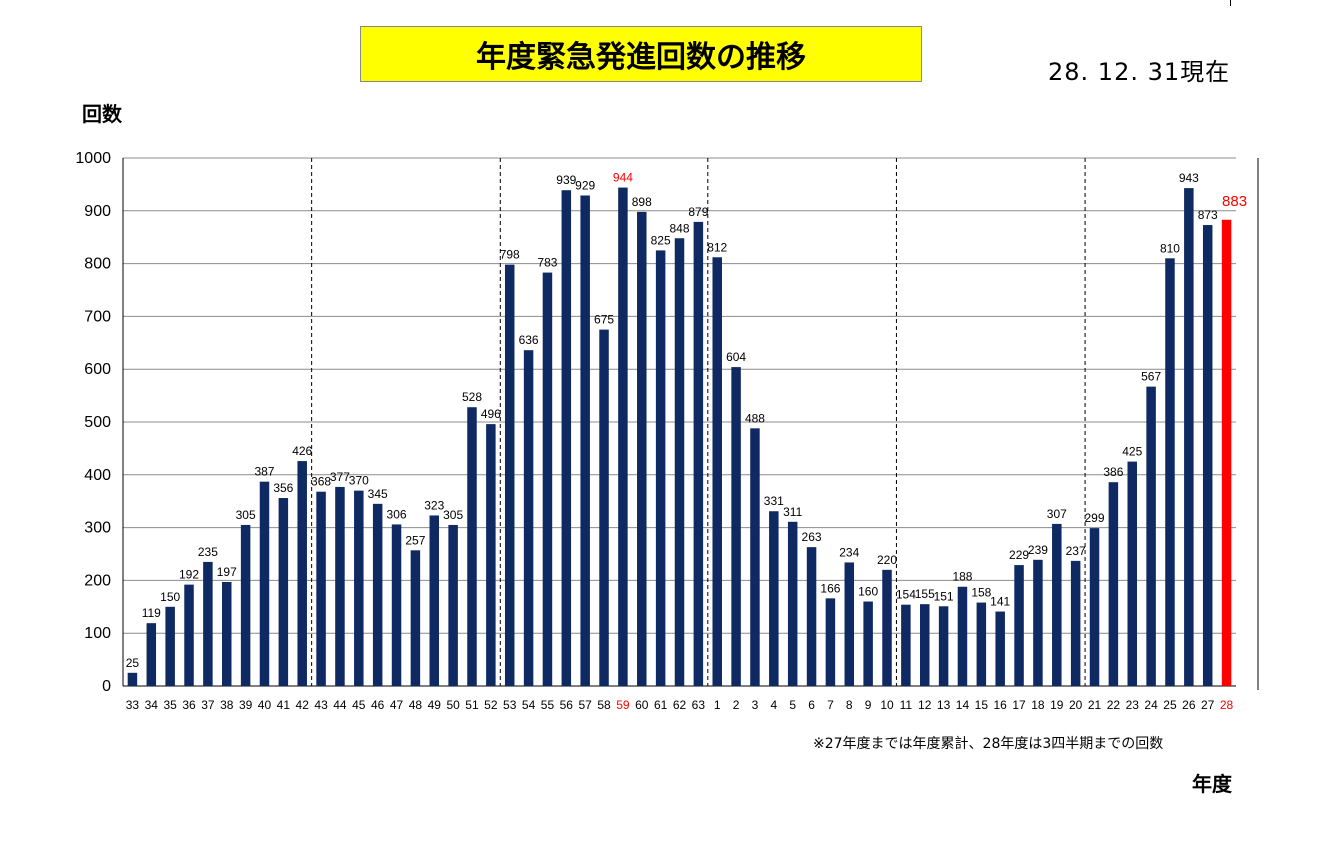 The image size is (1329, 843). Describe the element at coordinates (359, 705) in the screenshot. I see `x-tick-label: 45` at that location.